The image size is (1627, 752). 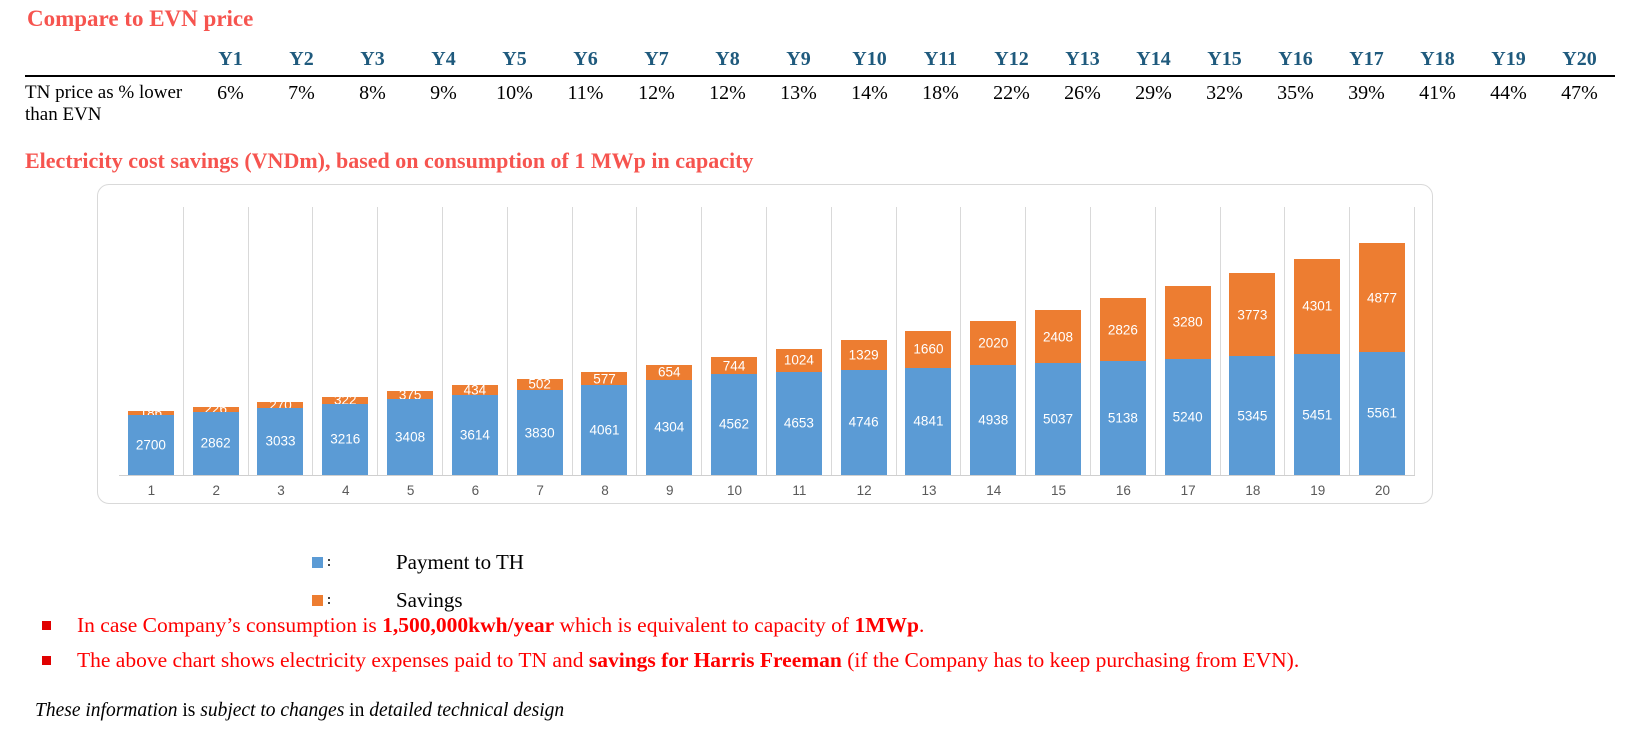 What do you see at coordinates (993, 343) in the screenshot?
I see `savings-segment: 2020` at bounding box center [993, 343].